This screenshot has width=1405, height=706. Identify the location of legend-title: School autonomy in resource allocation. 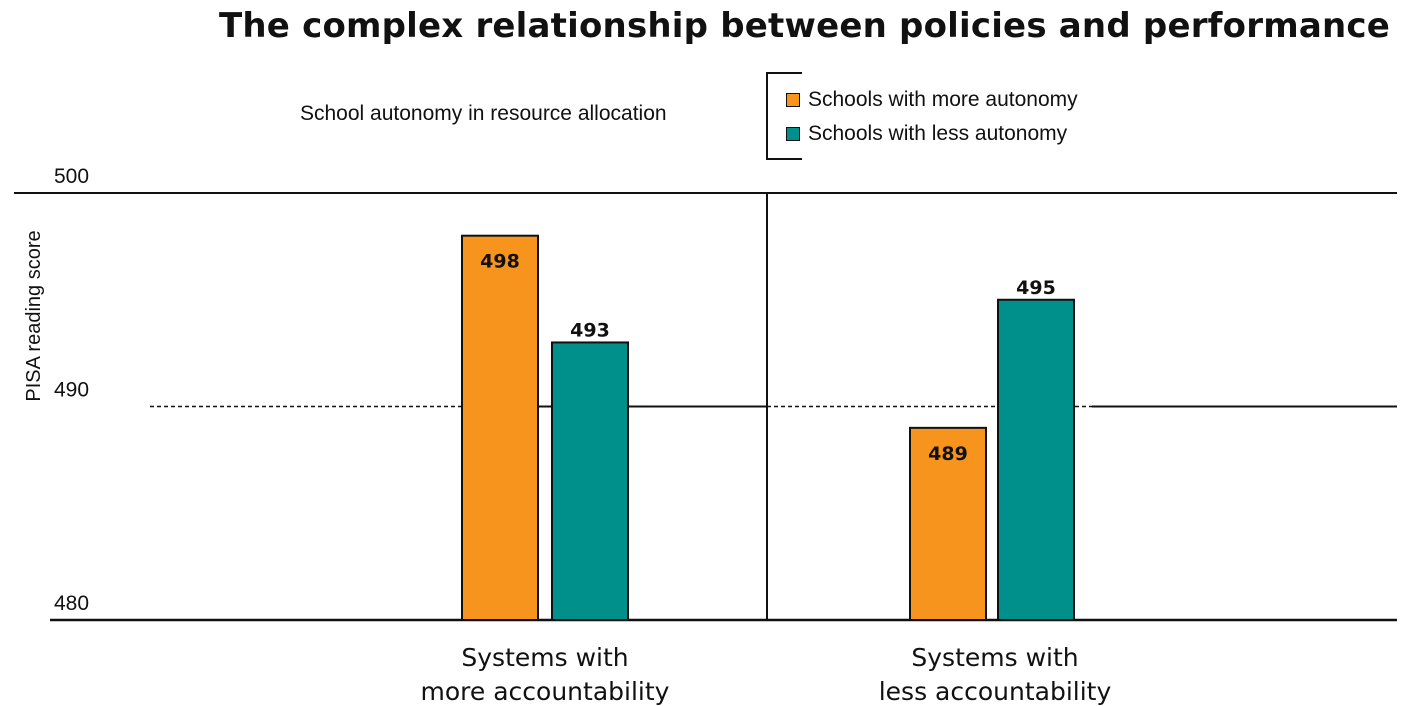
(483, 113).